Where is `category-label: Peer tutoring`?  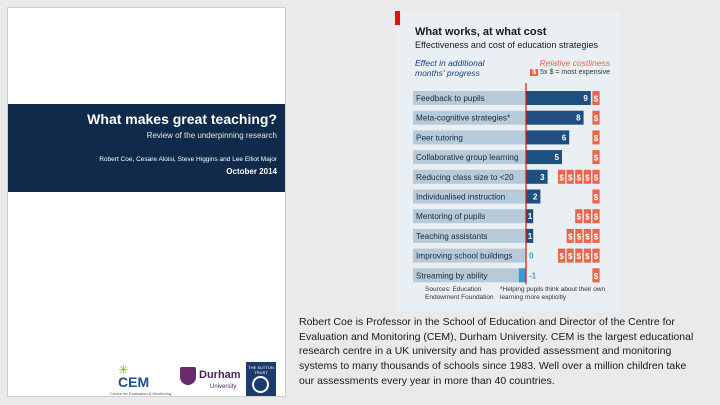 category-label: Peer tutoring is located at coordinates (439, 137).